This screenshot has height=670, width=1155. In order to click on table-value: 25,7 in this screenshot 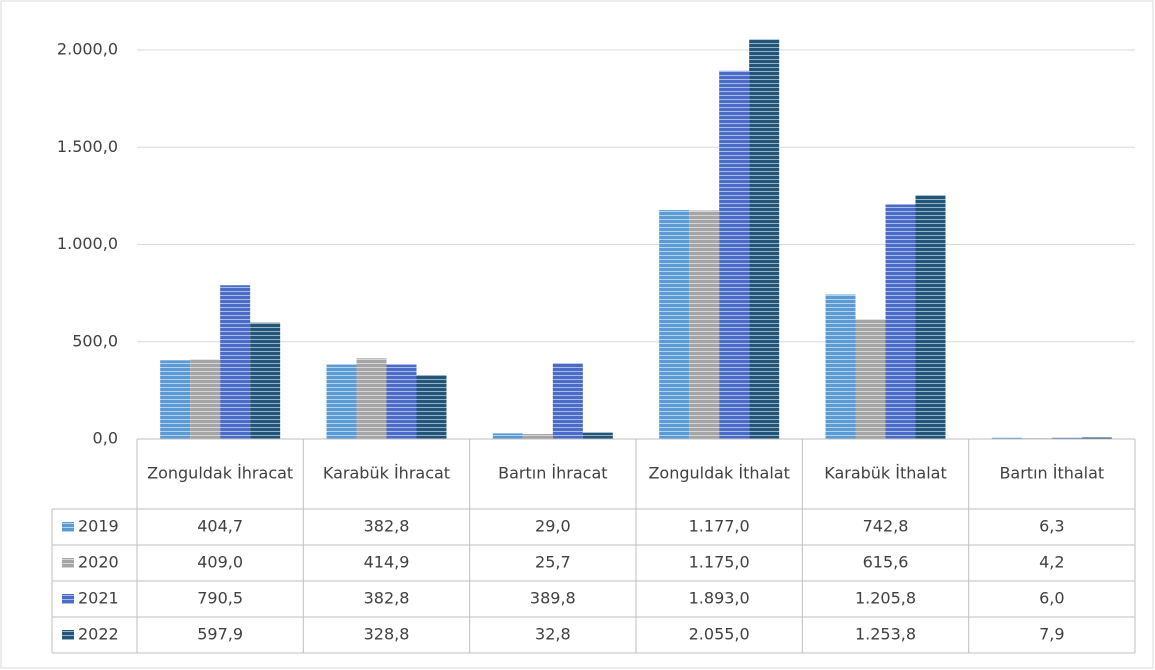, I will do `click(553, 562)`.